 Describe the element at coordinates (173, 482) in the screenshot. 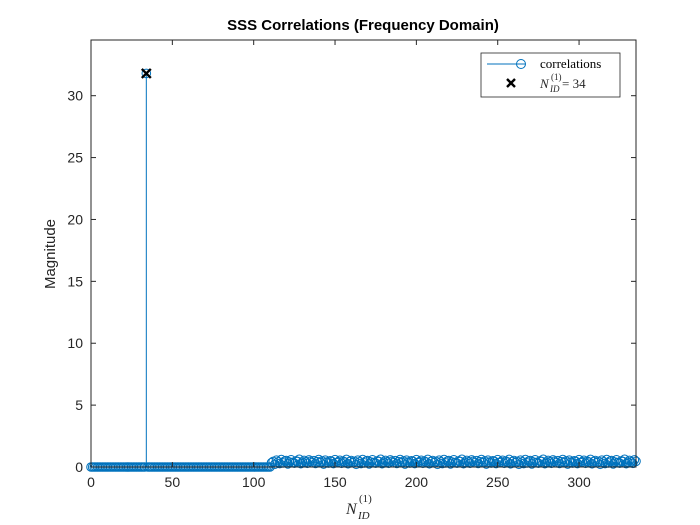

I see `x-tick-label: 50` at that location.